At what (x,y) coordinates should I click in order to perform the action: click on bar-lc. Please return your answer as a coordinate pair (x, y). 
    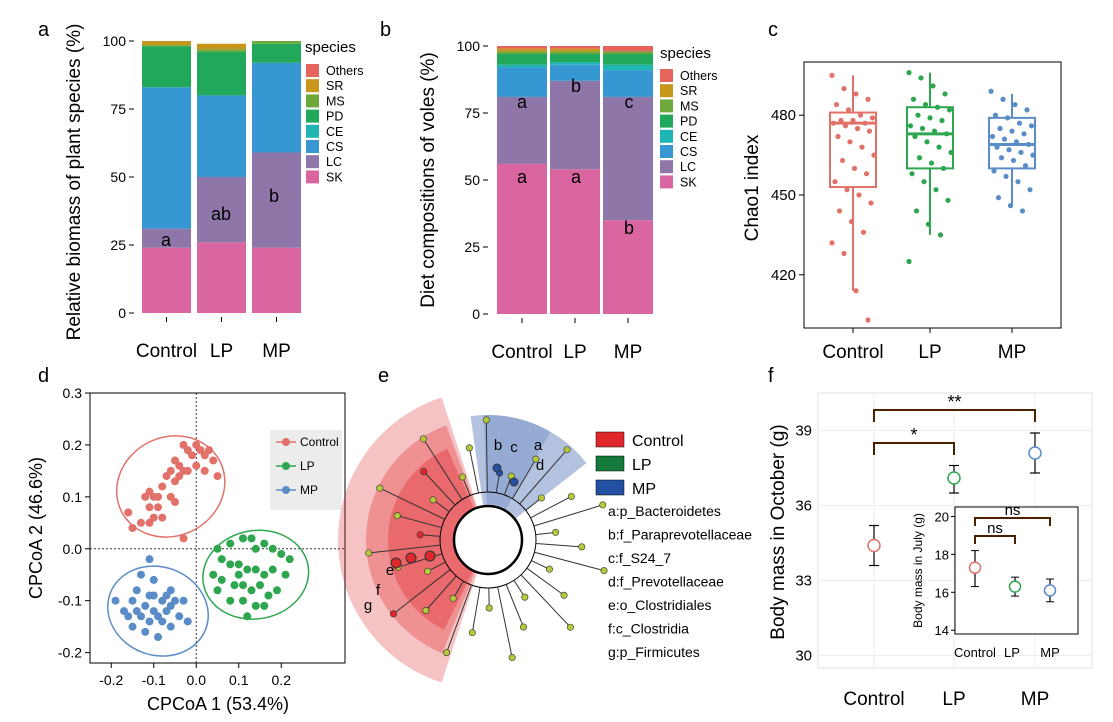
    Looking at the image, I should click on (276, 200).